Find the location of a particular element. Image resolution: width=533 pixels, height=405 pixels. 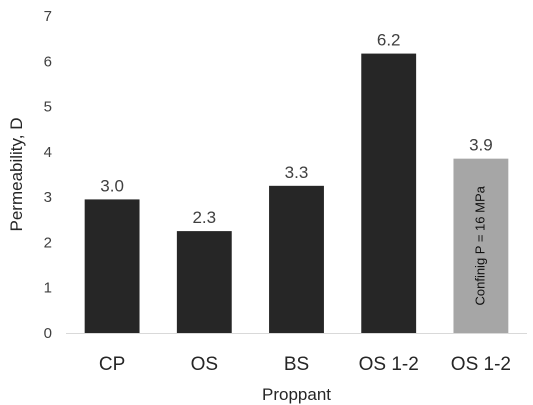

bar-data-label: 2.3 is located at coordinates (204, 217).